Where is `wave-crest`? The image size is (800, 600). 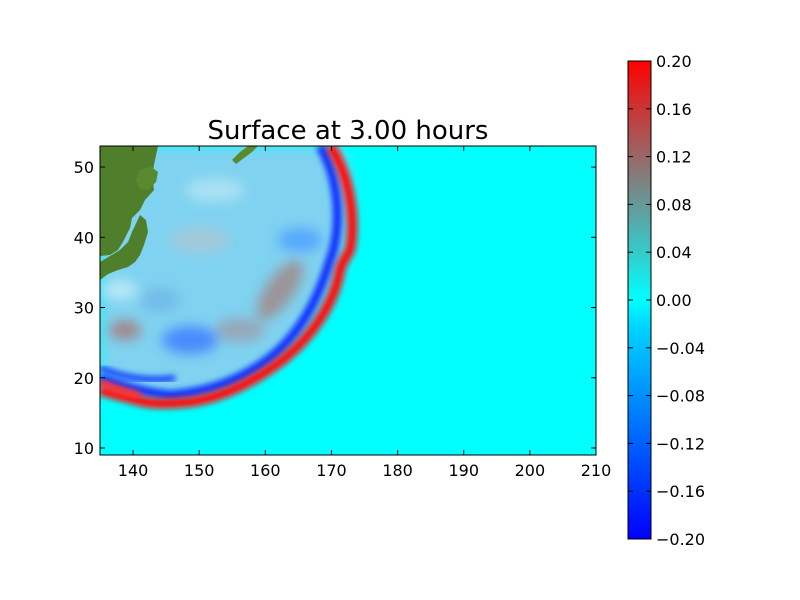 wave-crest is located at coordinates (229, 277).